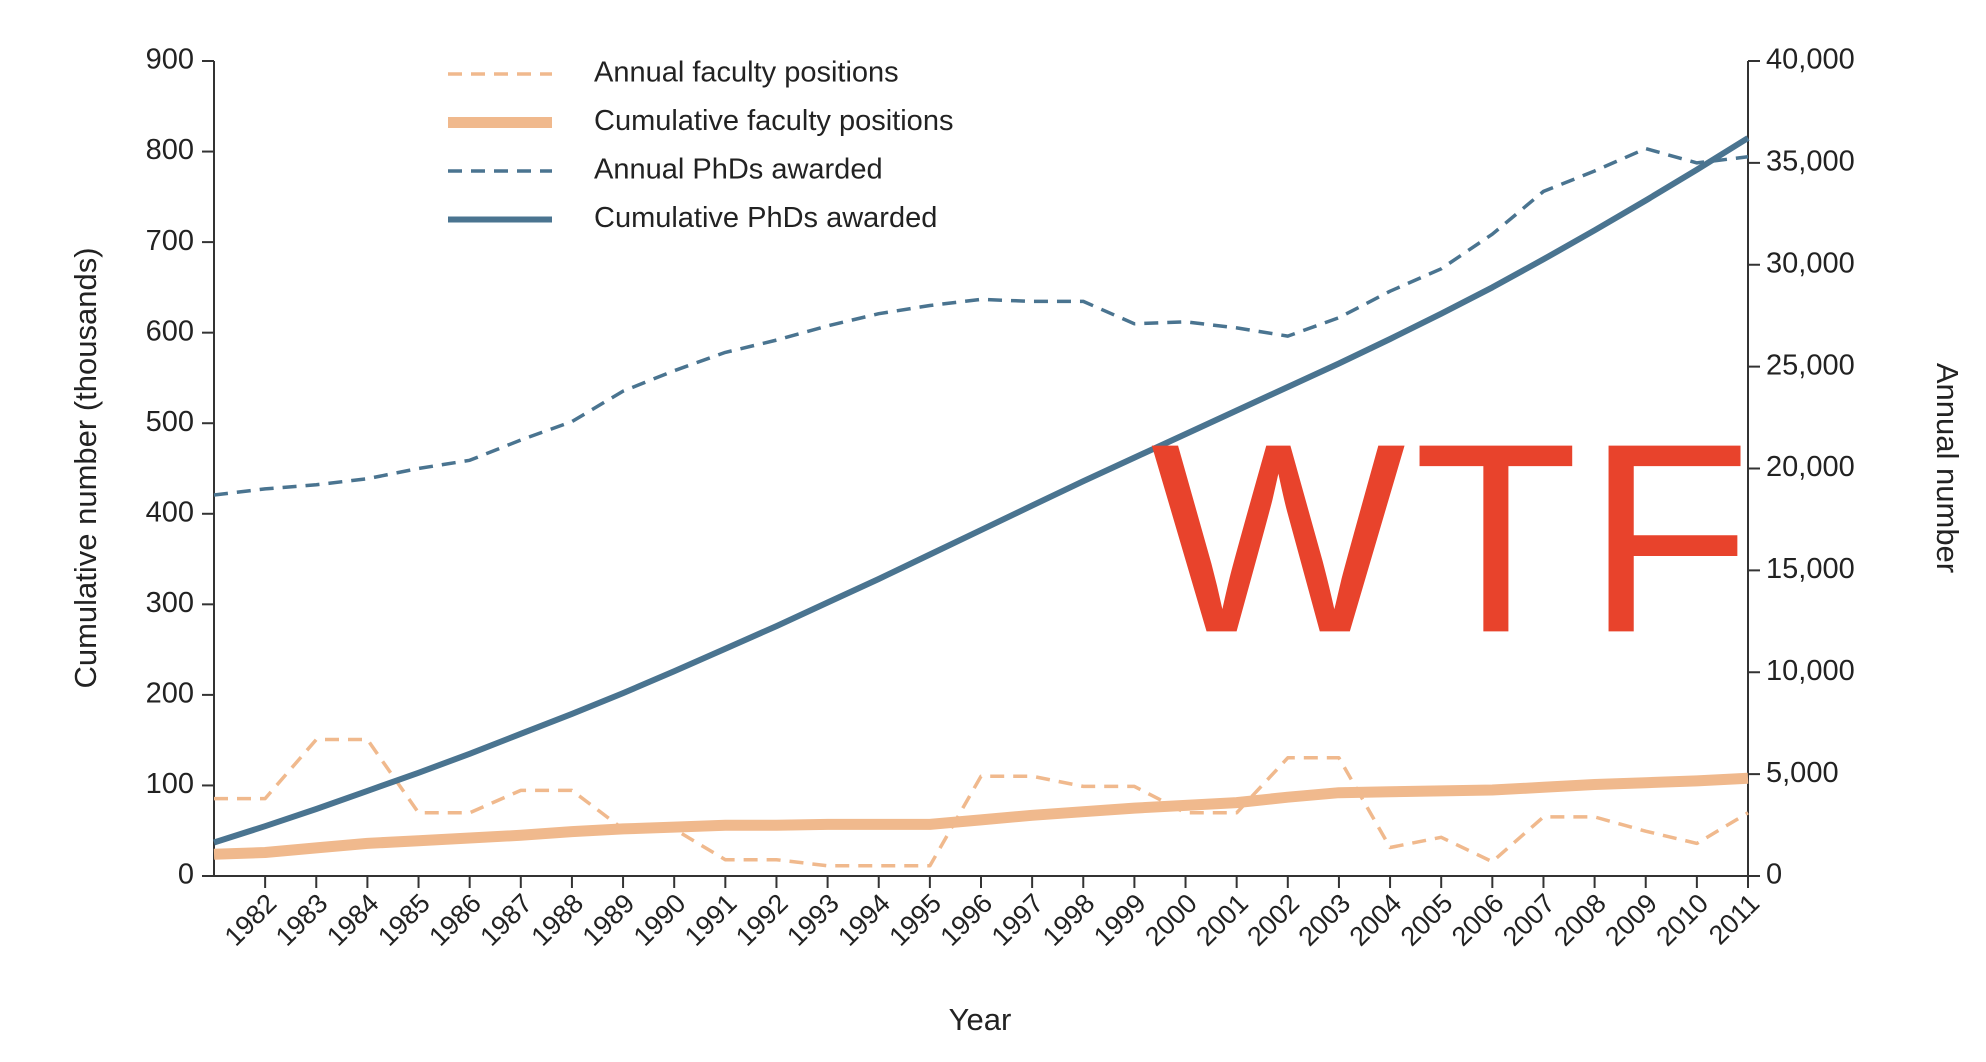 The width and height of the screenshot is (1986, 1062). What do you see at coordinates (1455, 538) in the screenshot?
I see `annotation: WTF` at bounding box center [1455, 538].